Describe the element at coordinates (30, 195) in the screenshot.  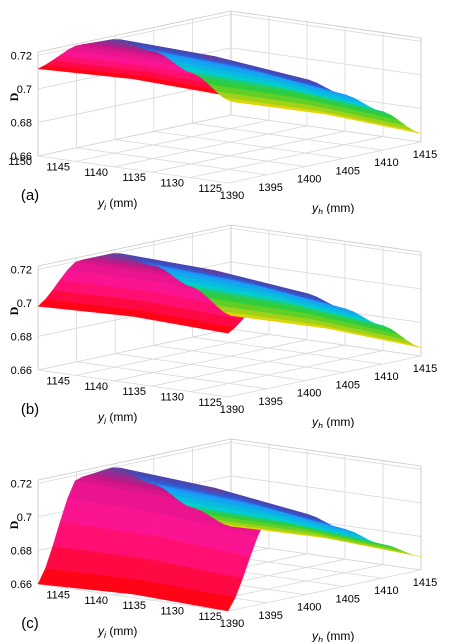
I see `panel-label: (a)` at that location.